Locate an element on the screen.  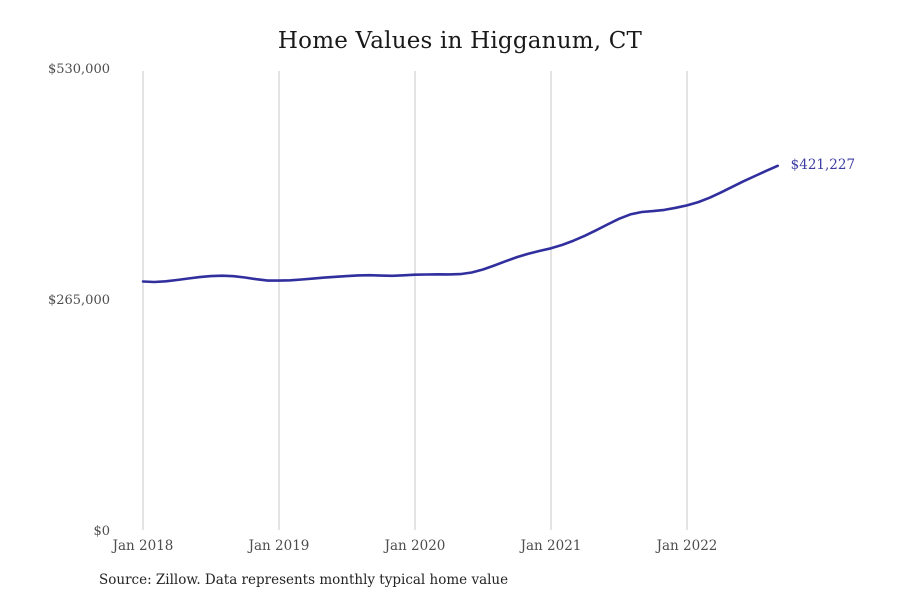
y-tick-label: $530,000 is located at coordinates (78, 69).